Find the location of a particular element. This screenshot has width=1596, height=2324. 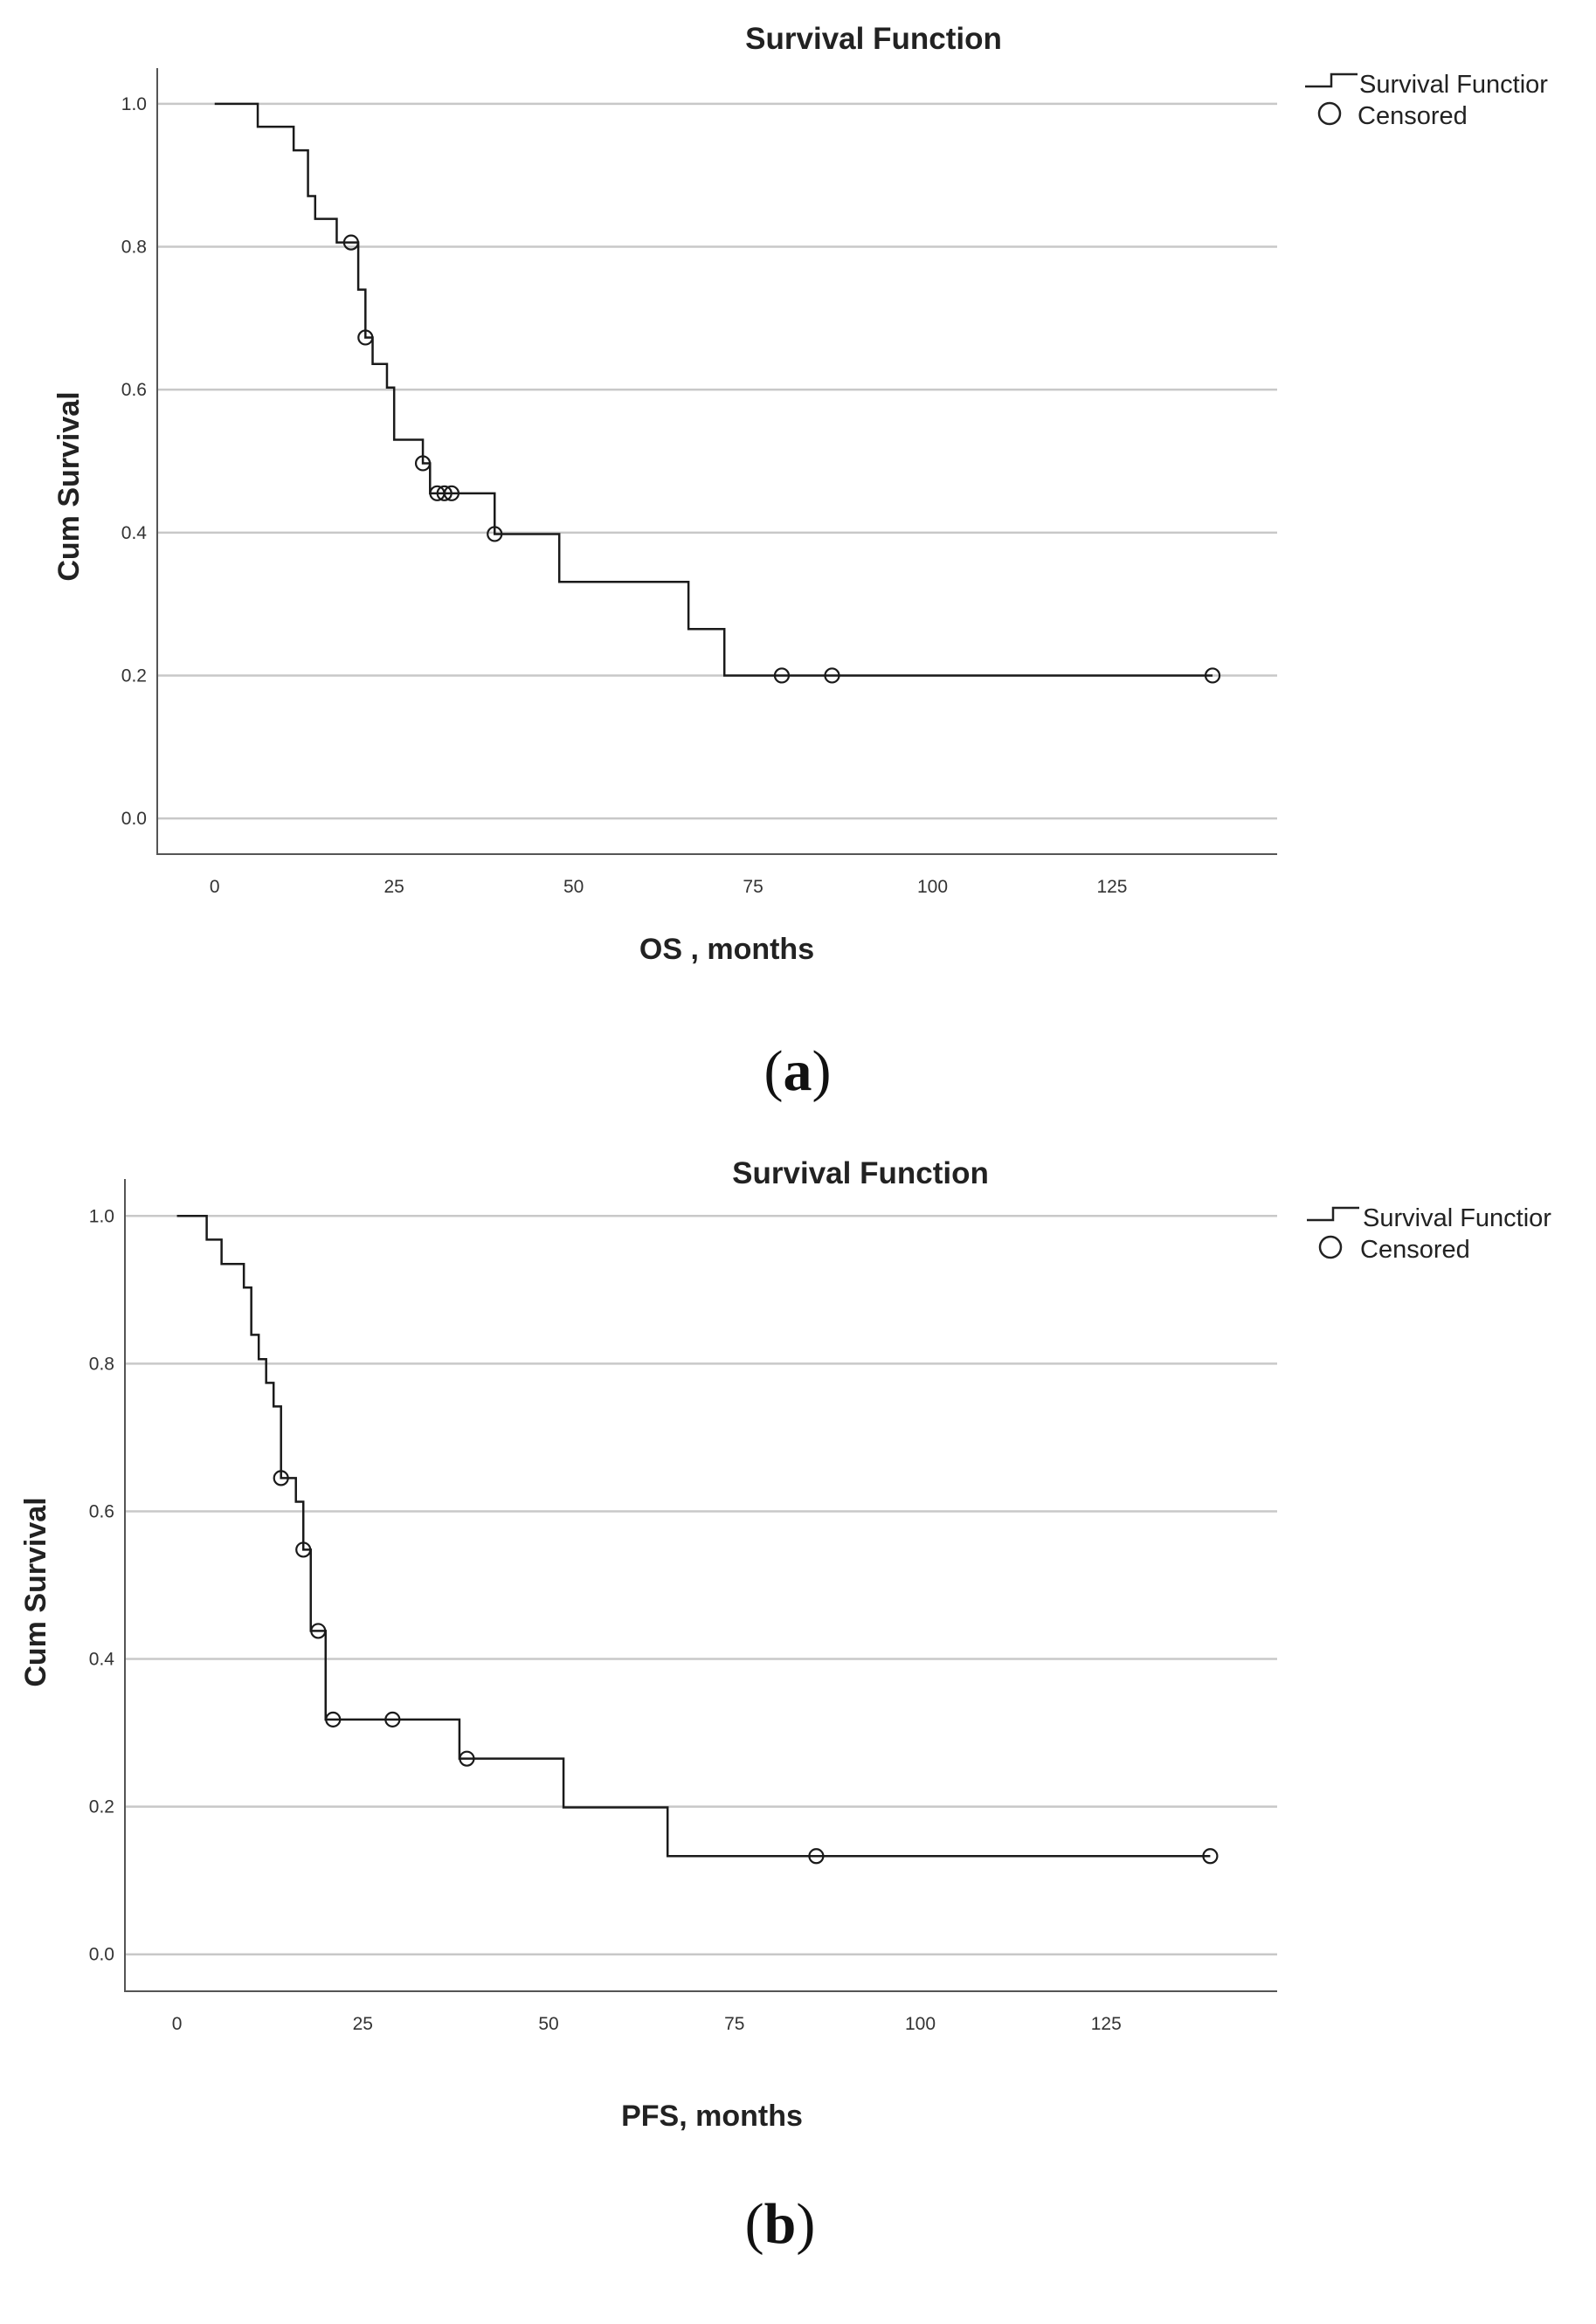

x-axis-label: PFS, months is located at coordinates (712, 2116).